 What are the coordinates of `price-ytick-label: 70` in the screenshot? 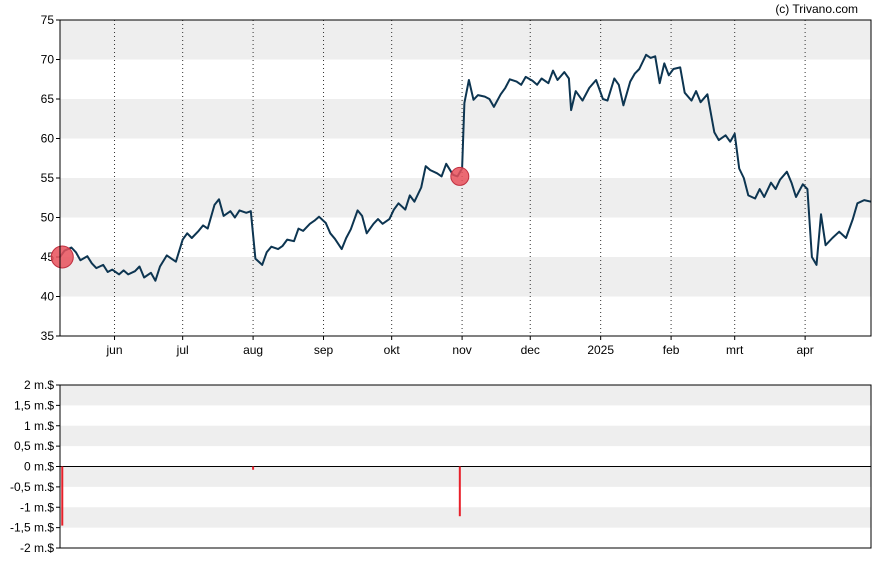 It's located at (48, 60).